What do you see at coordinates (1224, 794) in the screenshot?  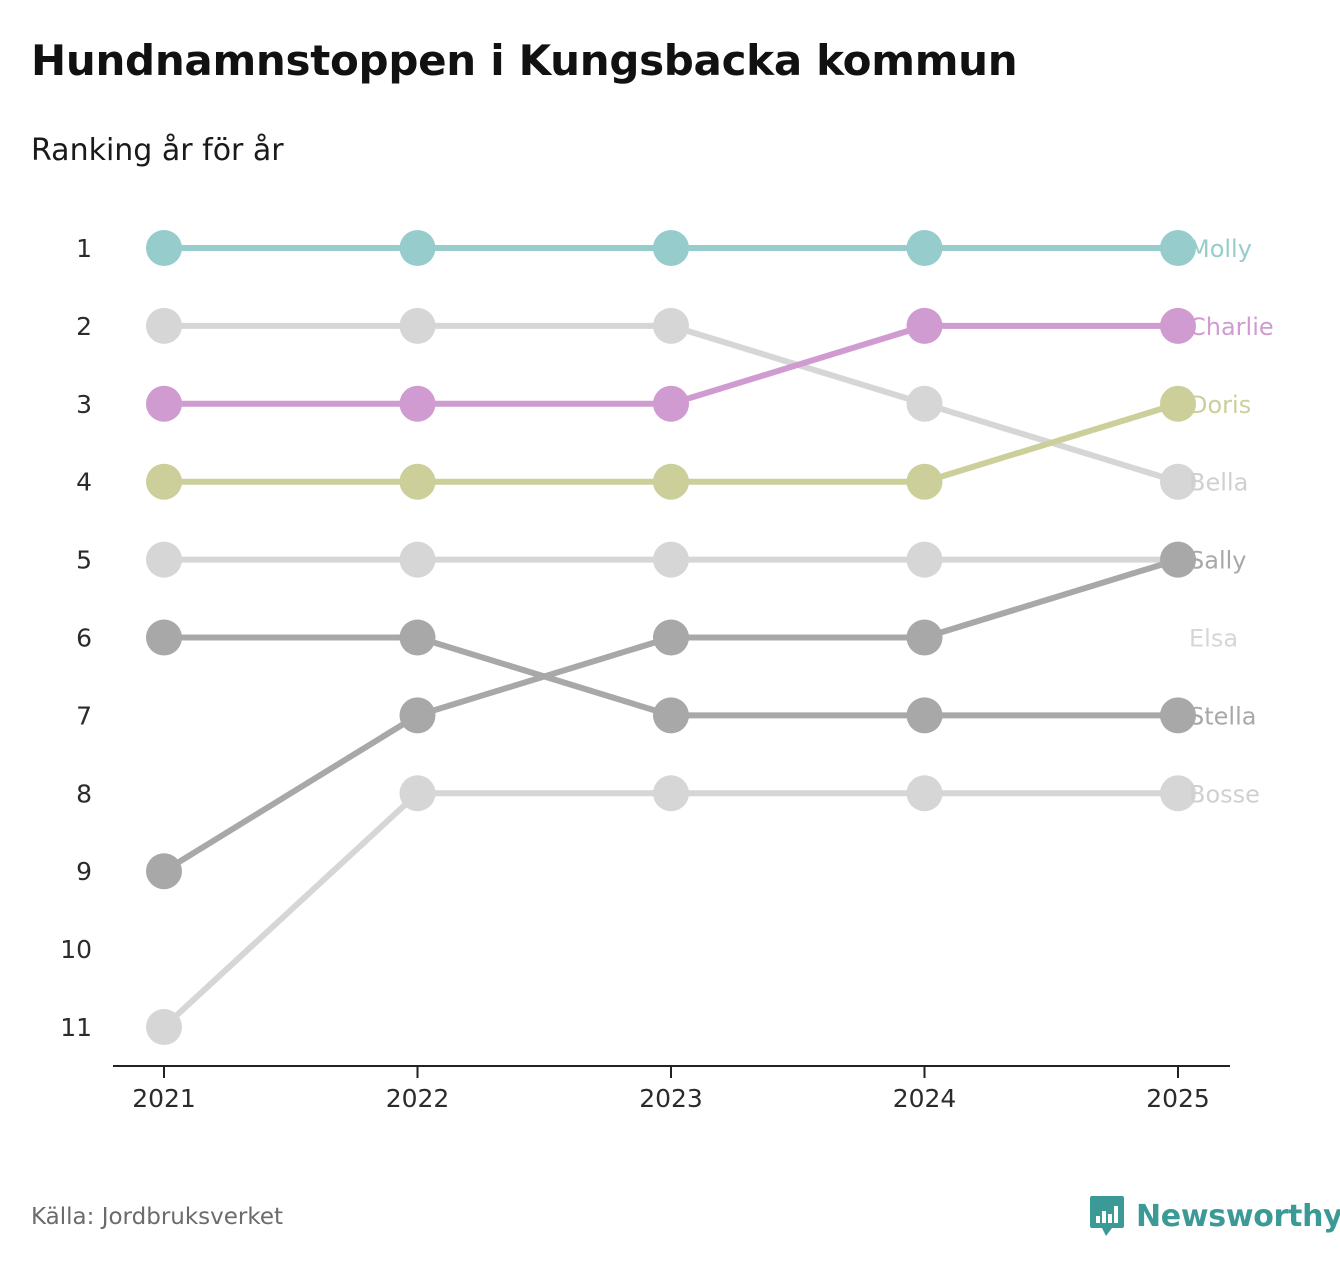 I see `end-label-bosse: Bosse` at bounding box center [1224, 794].